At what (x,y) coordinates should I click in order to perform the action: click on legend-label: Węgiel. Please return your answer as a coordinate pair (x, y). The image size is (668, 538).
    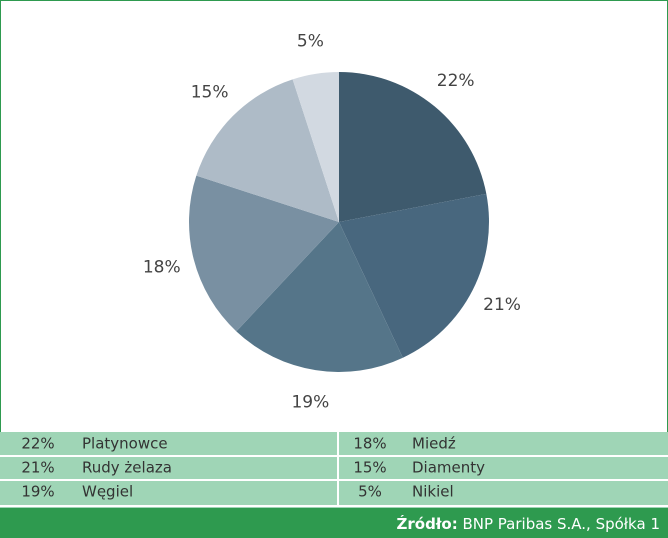
    Looking at the image, I should click on (107, 492).